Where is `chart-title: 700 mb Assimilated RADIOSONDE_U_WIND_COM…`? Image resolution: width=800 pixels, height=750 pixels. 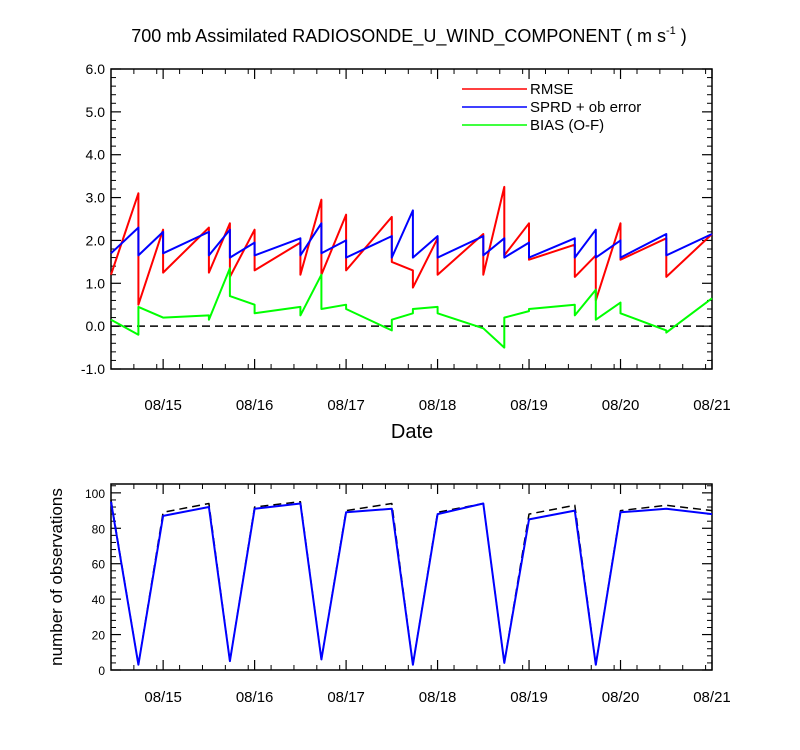 chart-title: 700 mb Assimilated RADIOSONDE_U_WIND_COM… is located at coordinates (409, 36).